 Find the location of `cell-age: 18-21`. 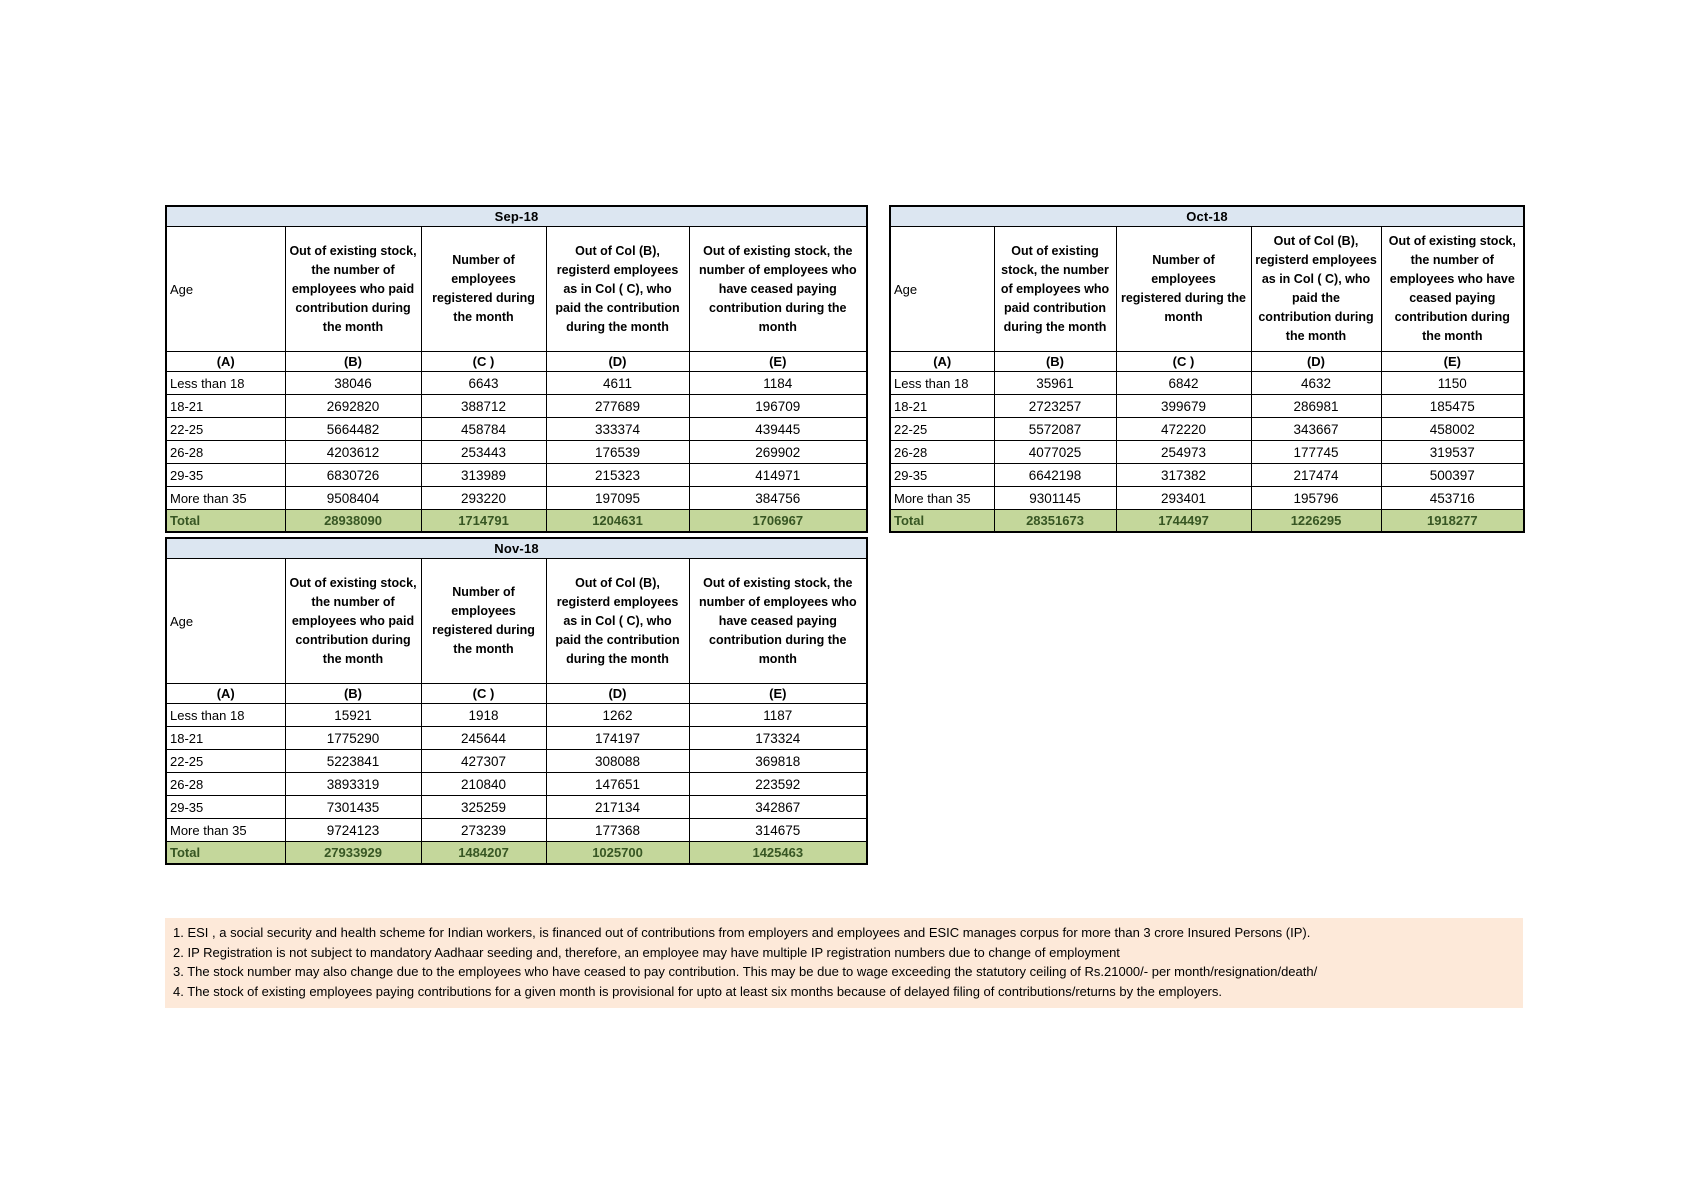

cell-age: 18-21 is located at coordinates (225, 406).